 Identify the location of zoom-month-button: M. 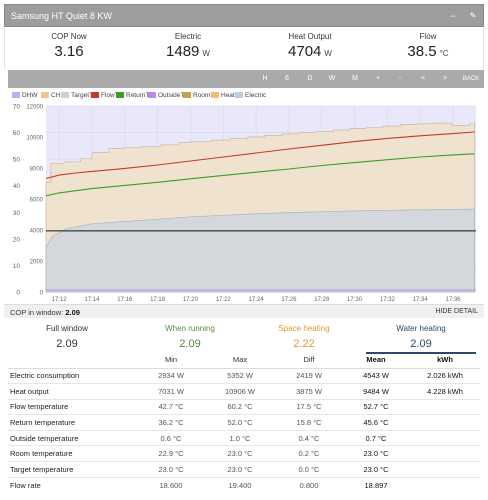
(355, 78).